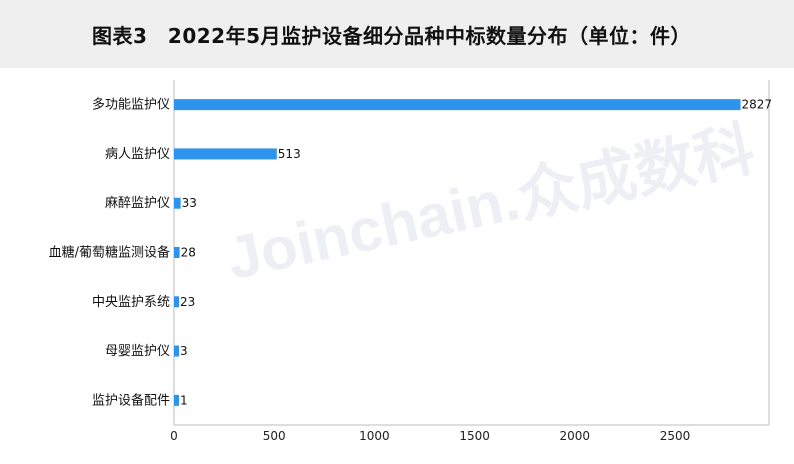 The image size is (794, 464). I want to click on category-label: 血糖/葡萄糖监测设备, so click(109, 253).